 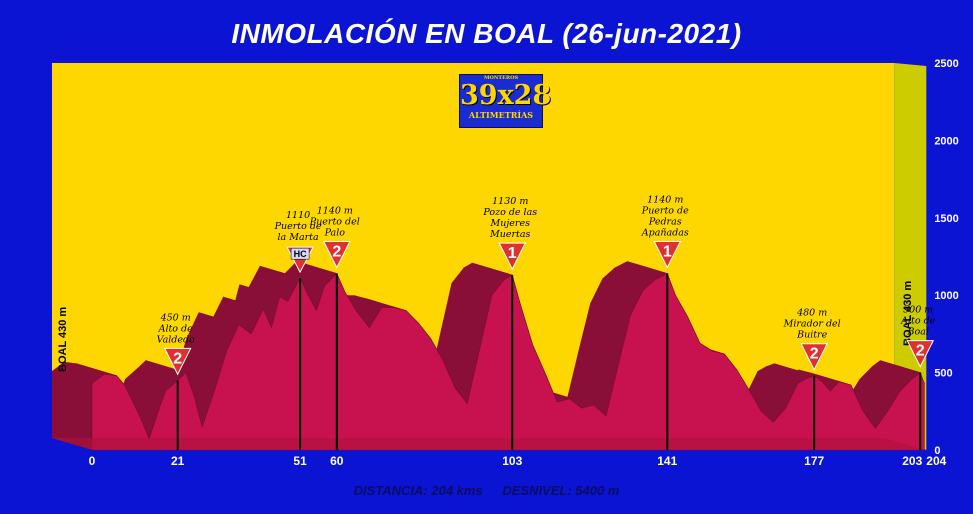 What do you see at coordinates (937, 451) in the screenshot?
I see `y-tick-label: 0` at bounding box center [937, 451].